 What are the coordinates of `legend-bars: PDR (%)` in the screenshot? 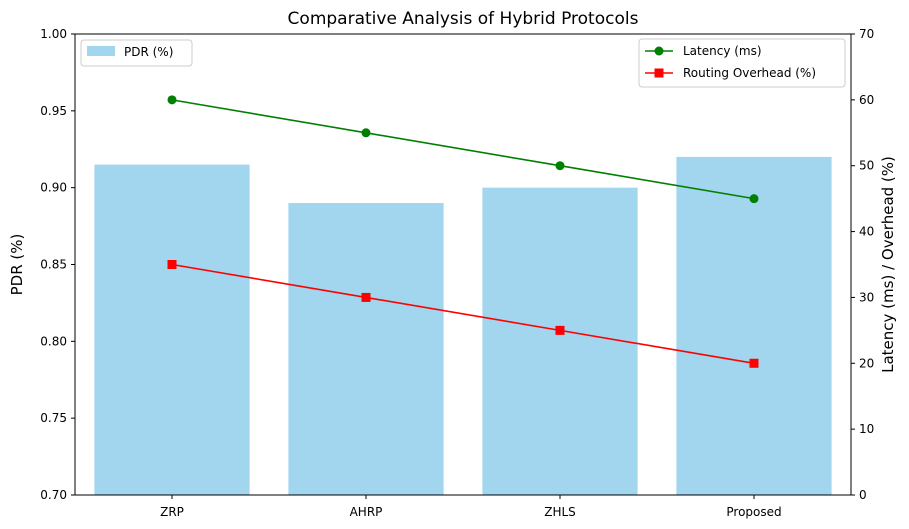 It's located at (136, 53).